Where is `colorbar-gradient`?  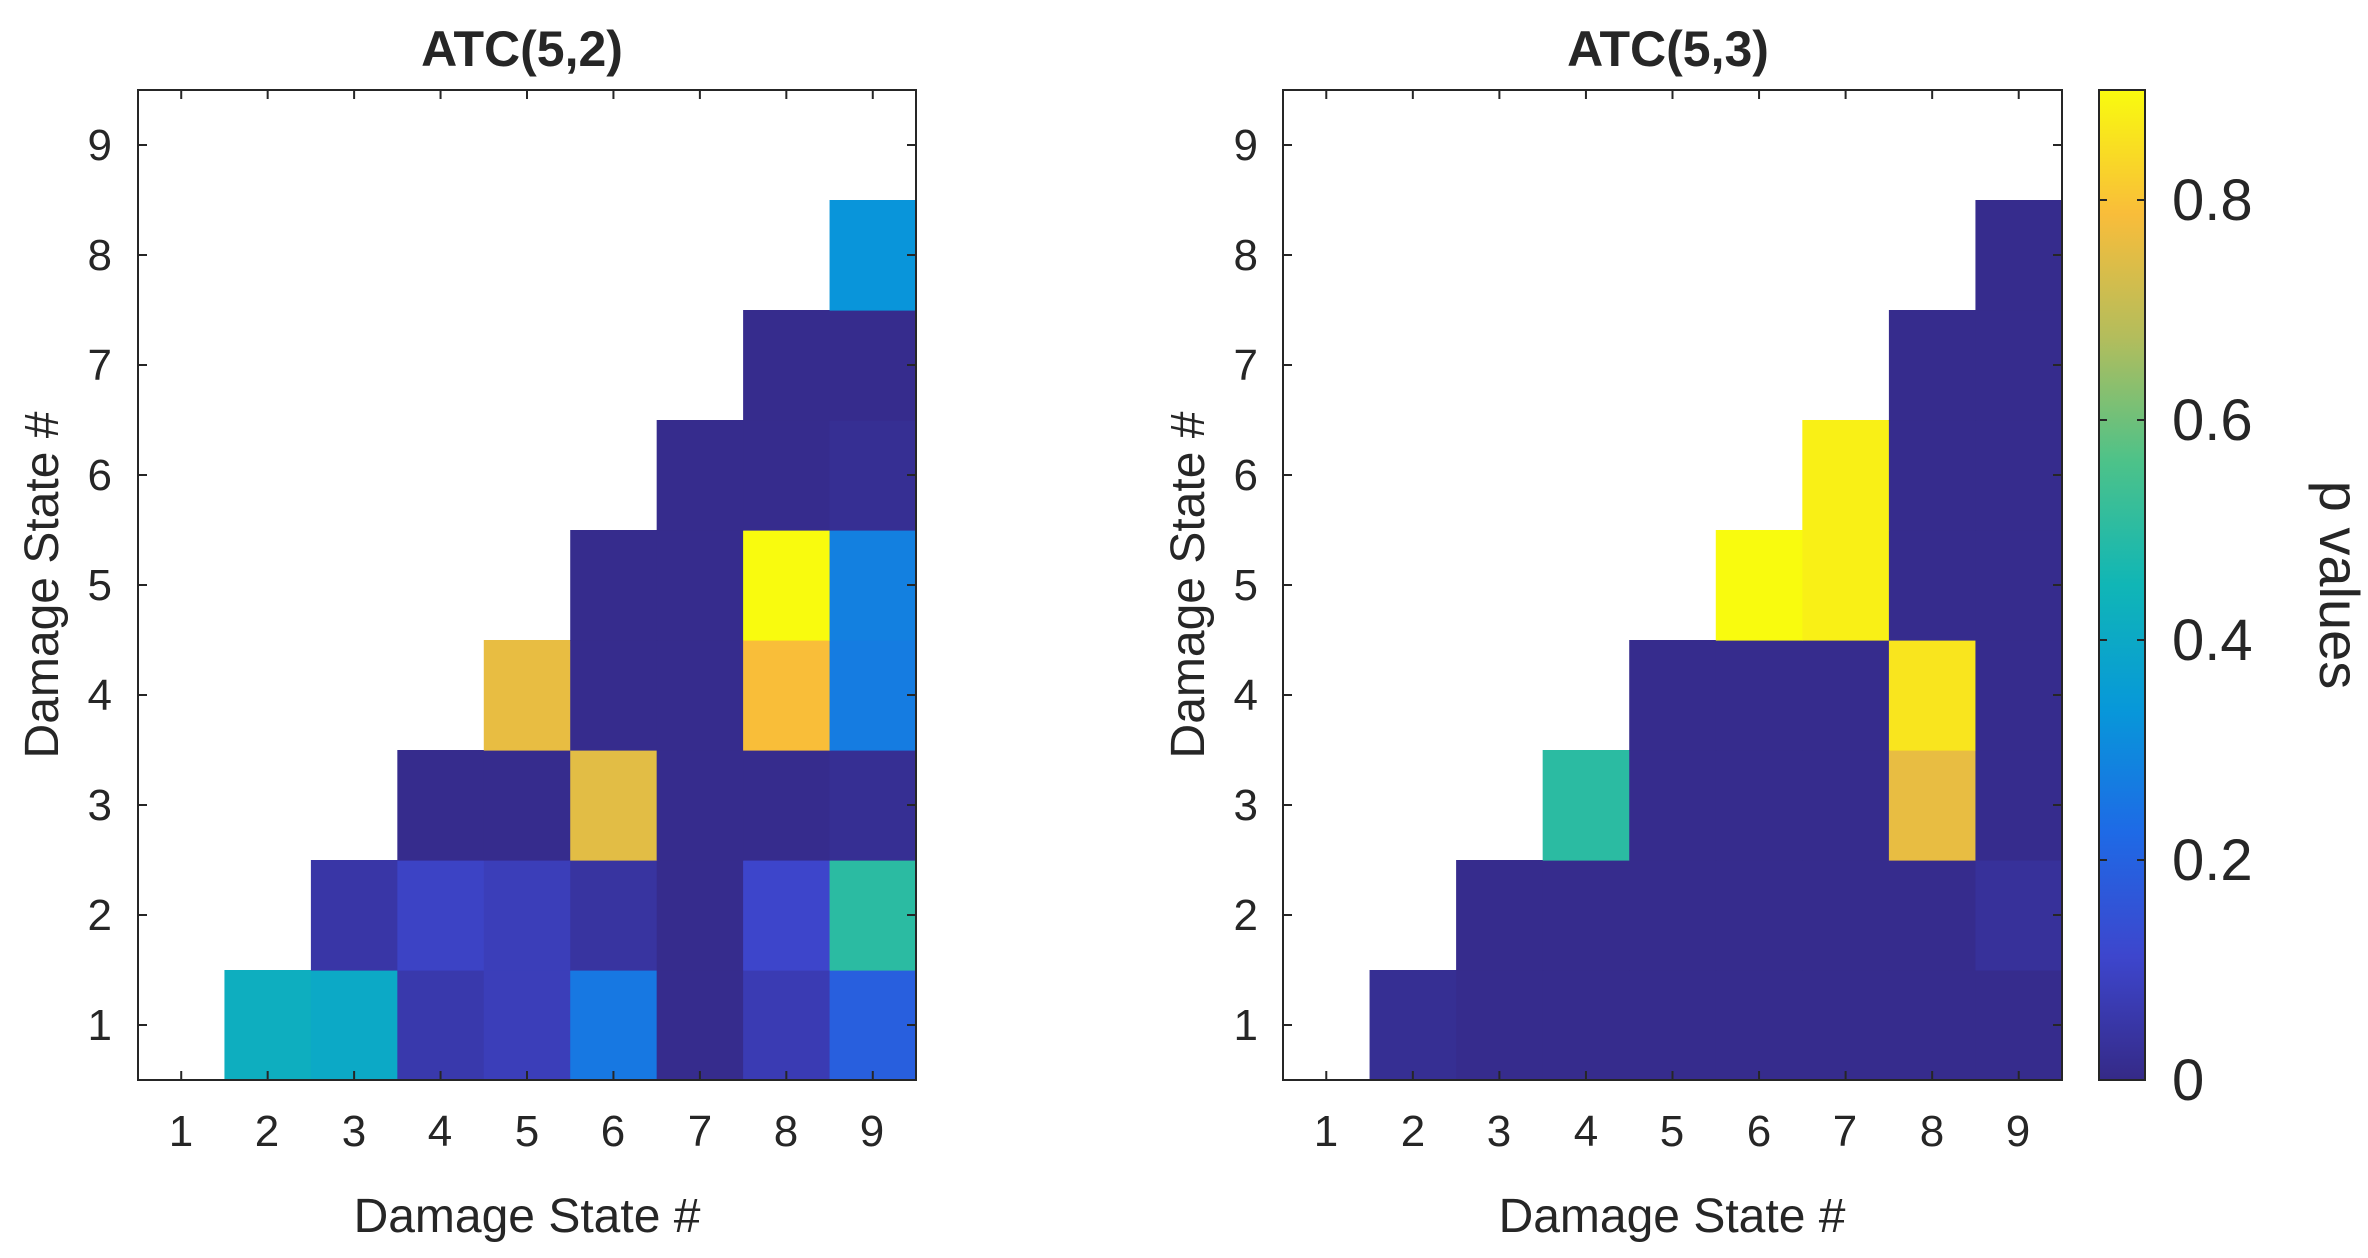
colorbar-gradient is located at coordinates (2122, 585).